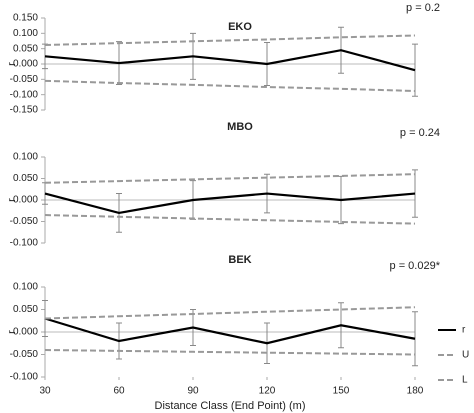  Describe the element at coordinates (267, 391) in the screenshot. I see `x-tick-label: 120` at that location.